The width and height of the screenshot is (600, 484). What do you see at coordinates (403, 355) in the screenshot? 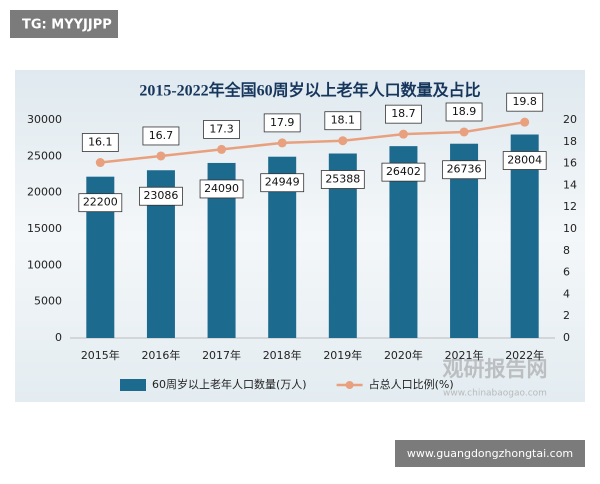
I see `x-tick-label: 2020年` at bounding box center [403, 355].